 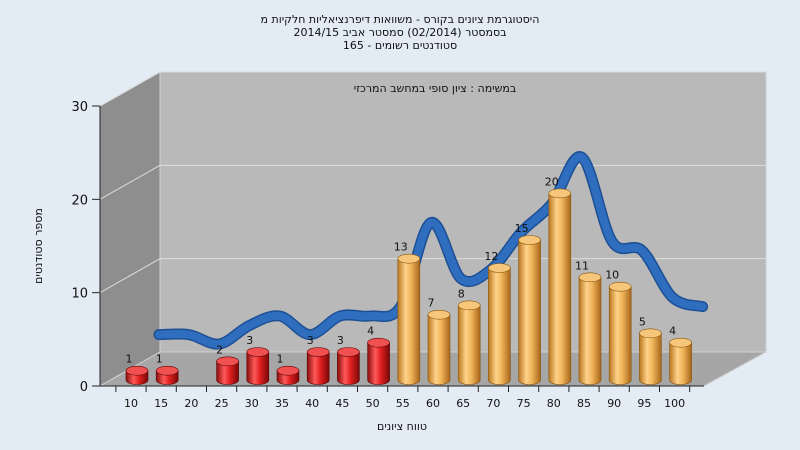 I want to click on x-tick-label: 50, so click(x=373, y=403).